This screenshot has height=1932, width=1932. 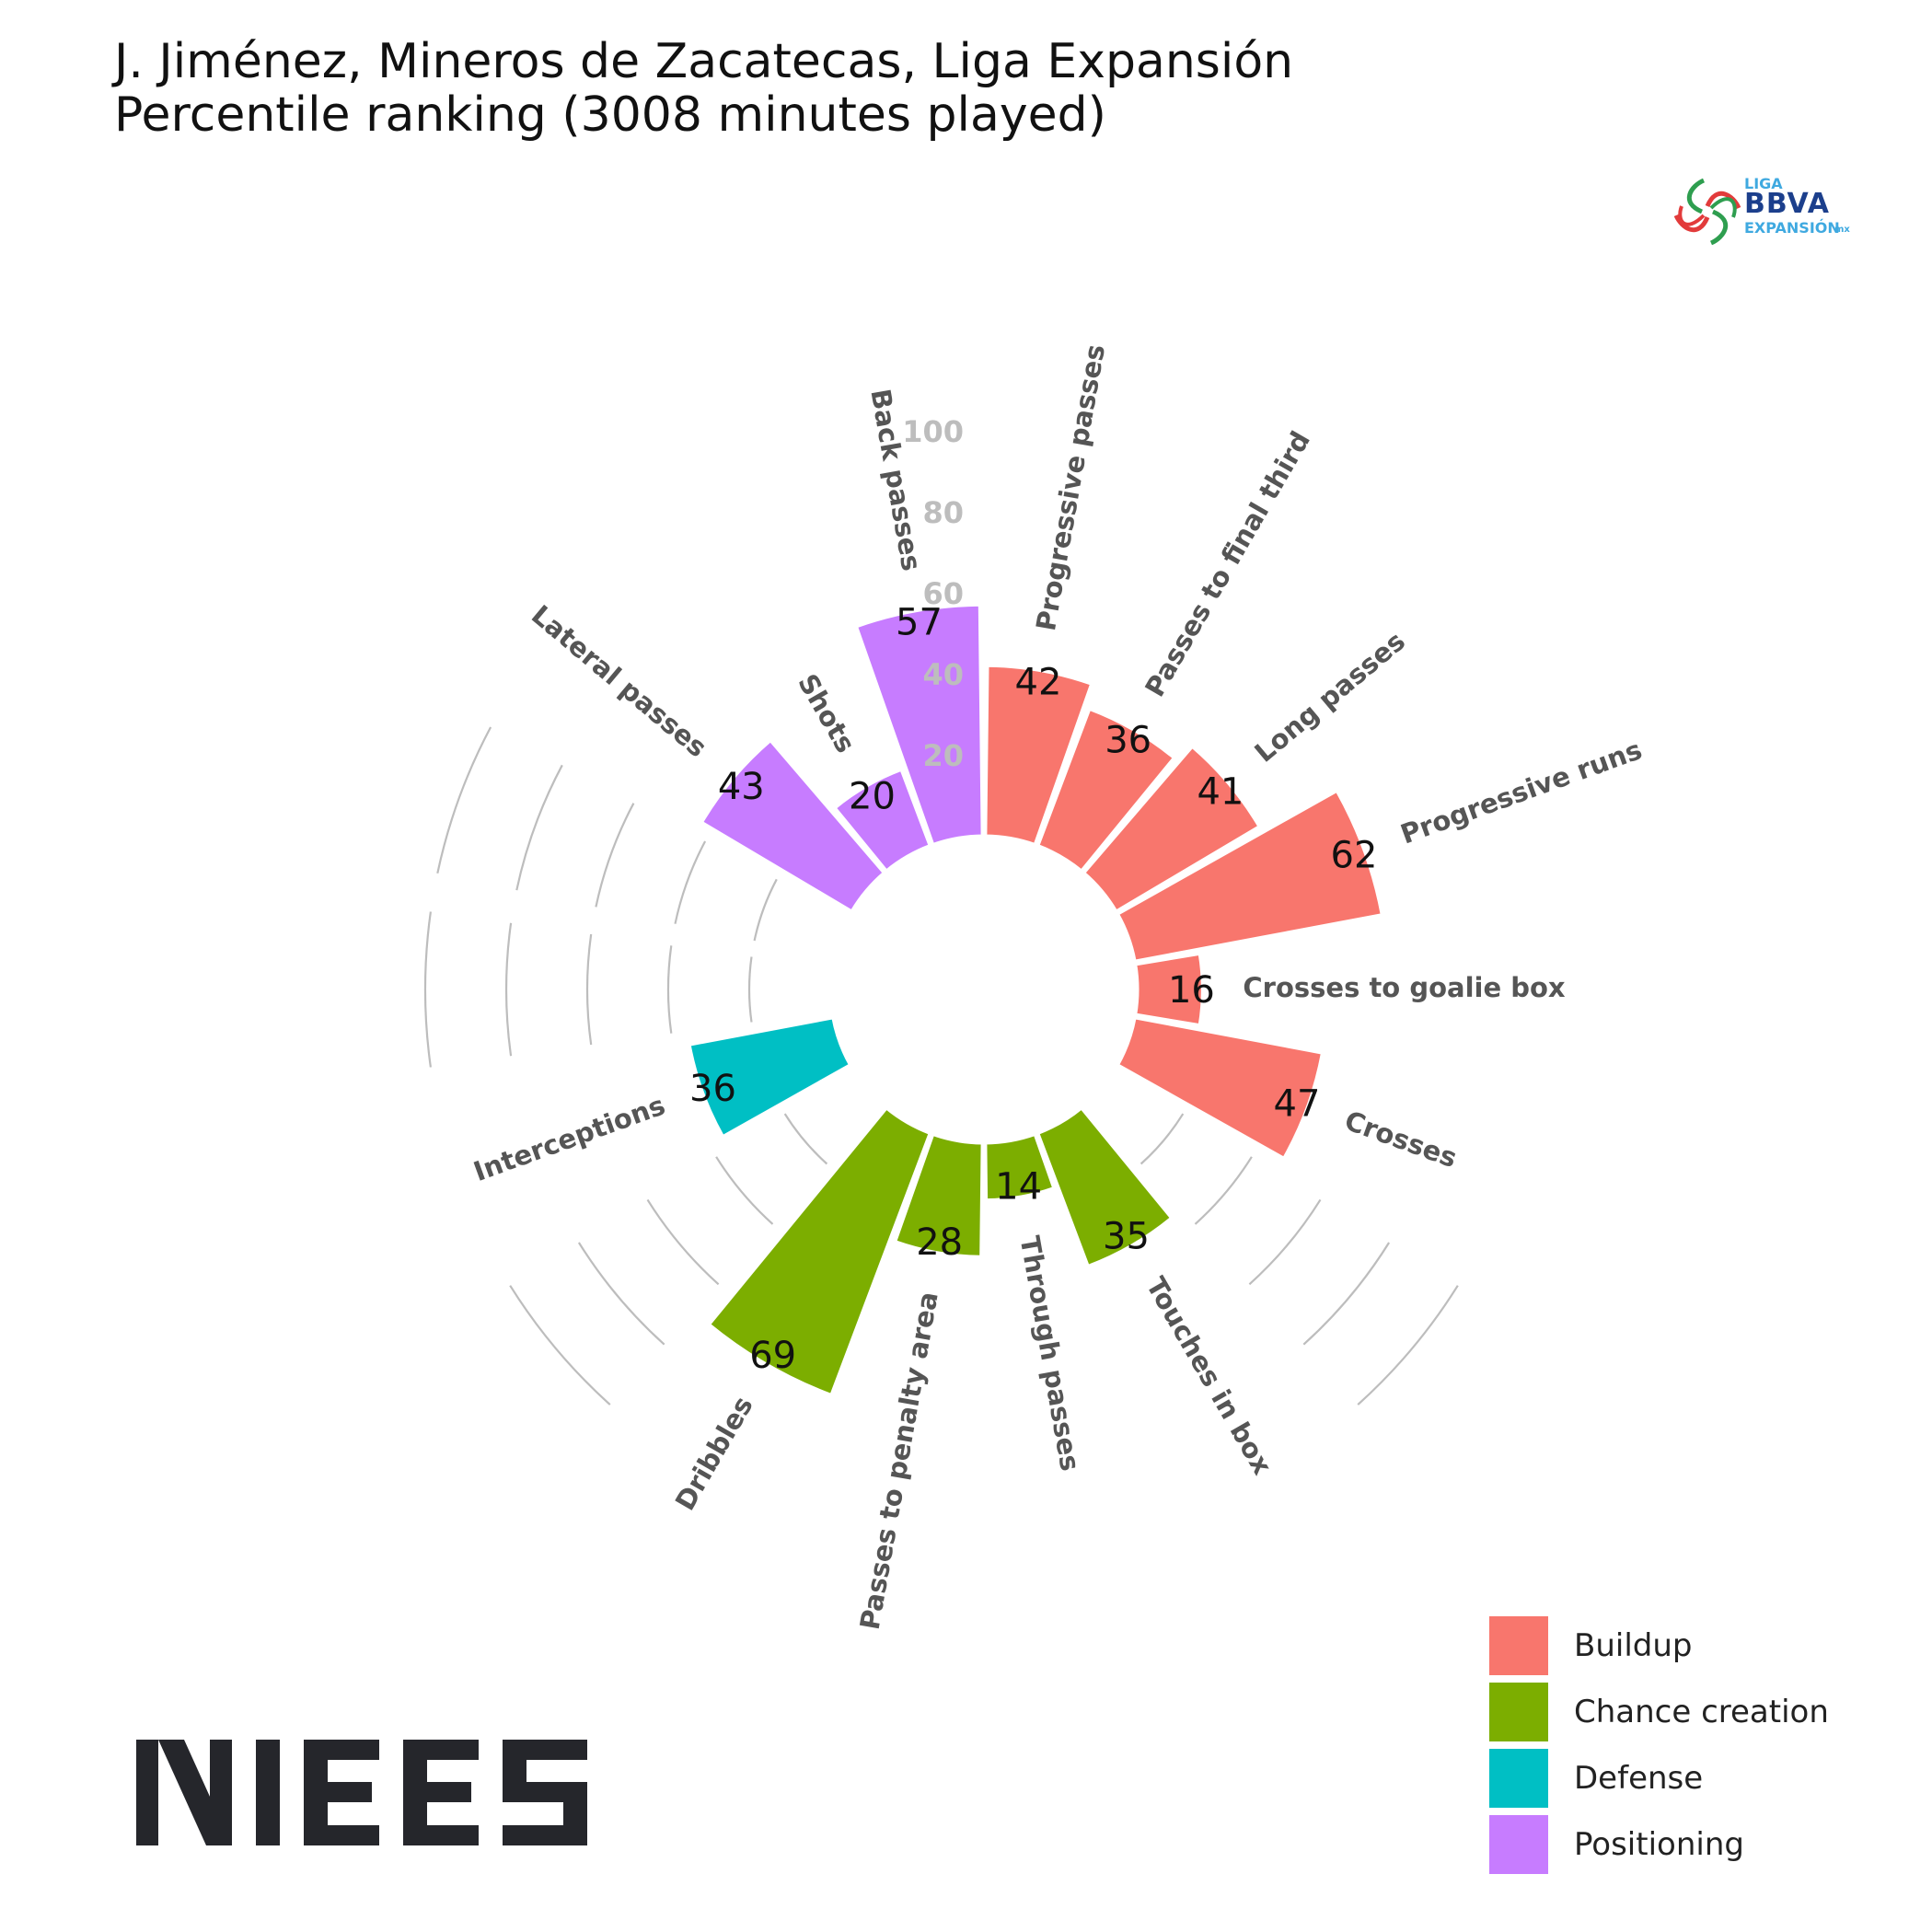 I want to click on metric-label-passes-to-final-third: Passes to final third, so click(x=1228, y=564).